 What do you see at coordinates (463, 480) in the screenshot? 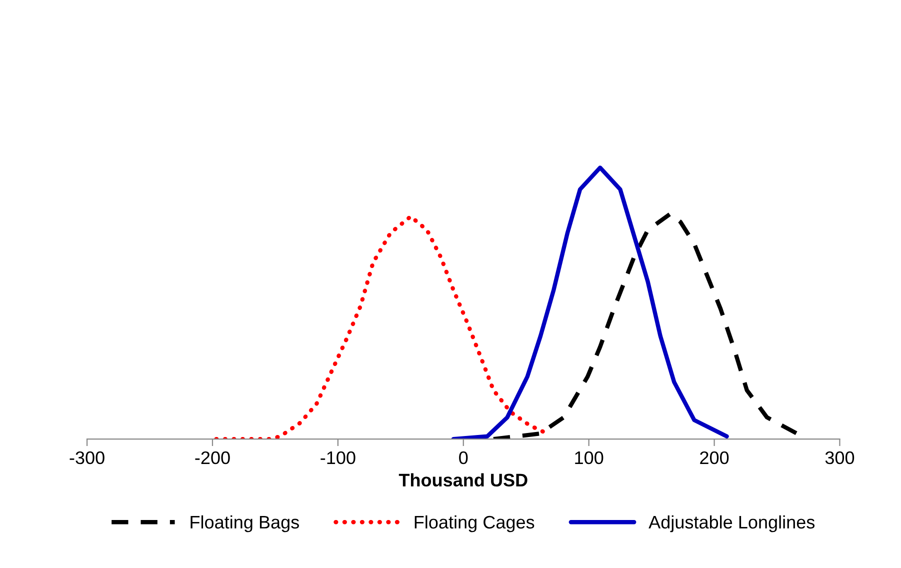
I see `x-axis-title: Thousand USD` at bounding box center [463, 480].